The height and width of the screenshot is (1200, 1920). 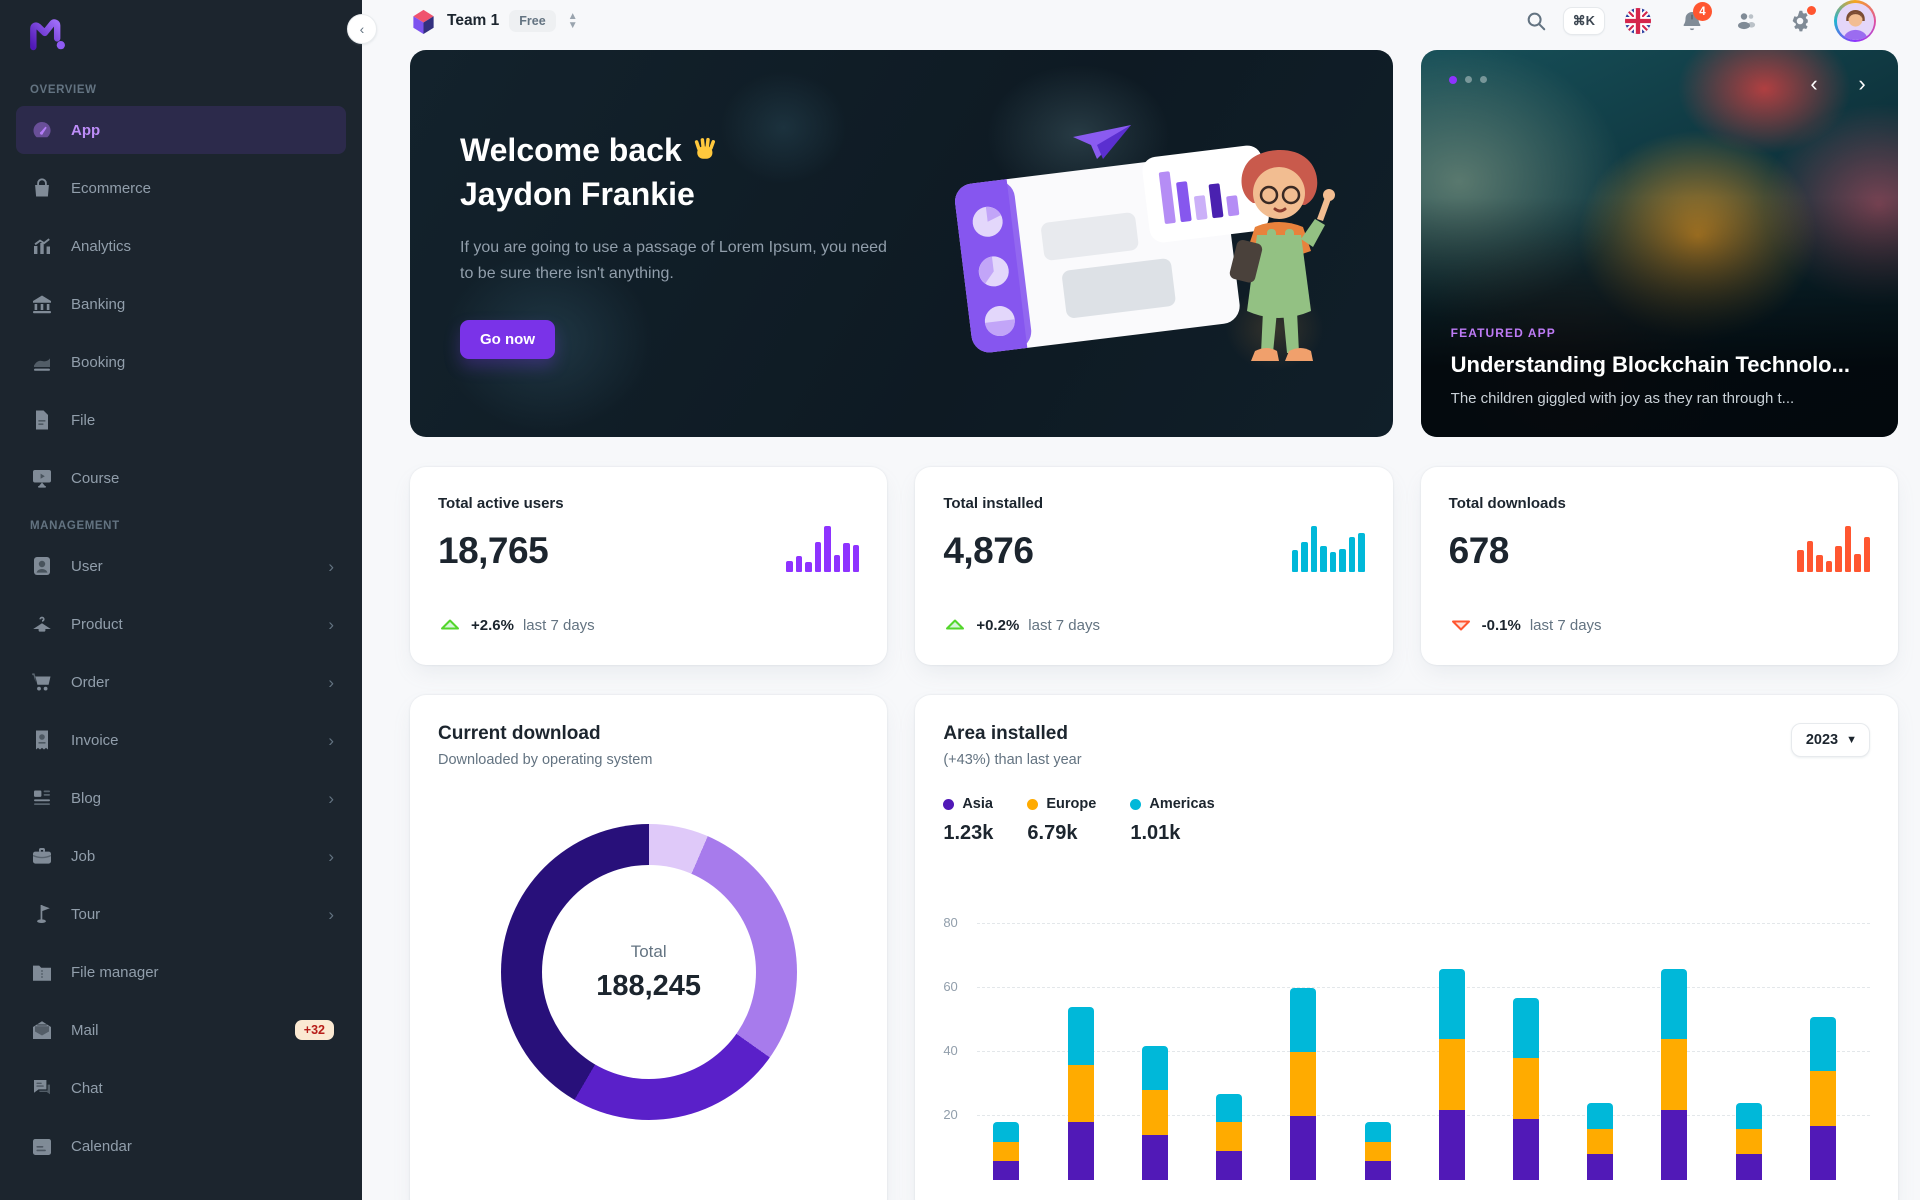 I want to click on sidebar-item-label: Tour, so click(x=86, y=914).